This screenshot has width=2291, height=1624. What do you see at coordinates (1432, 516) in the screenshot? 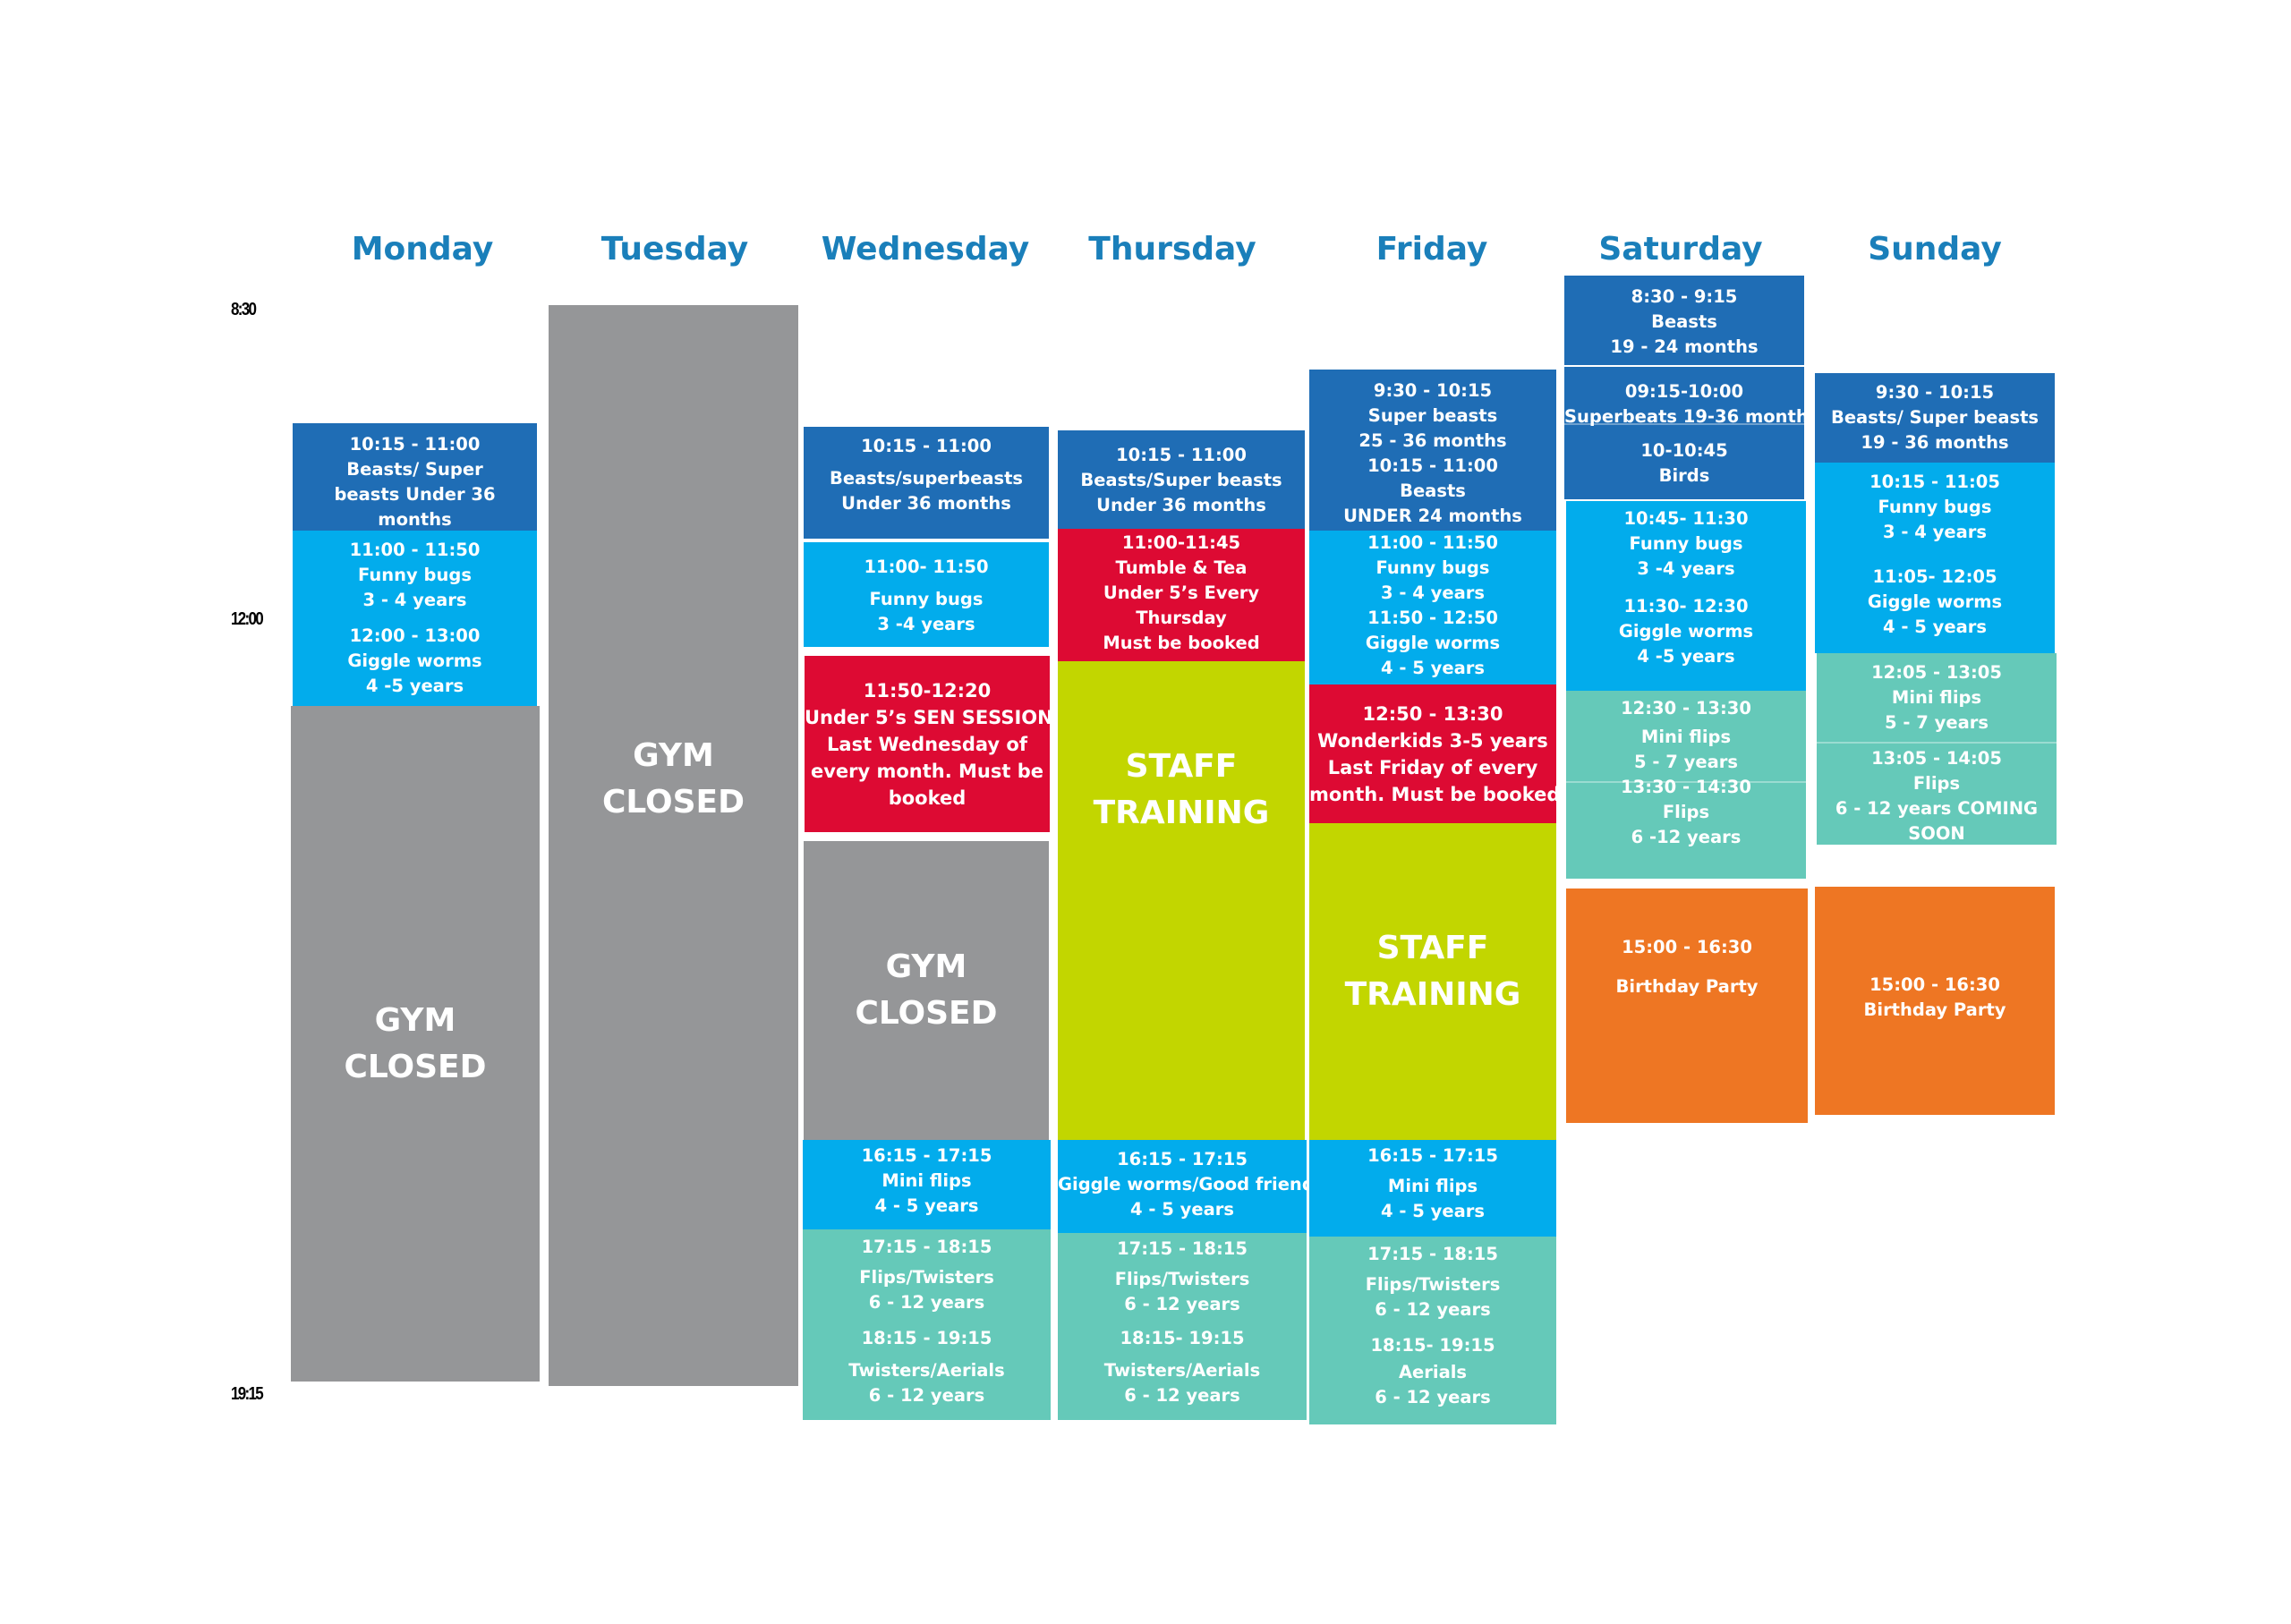
I see `session-age: UNDER 24 months` at bounding box center [1432, 516].